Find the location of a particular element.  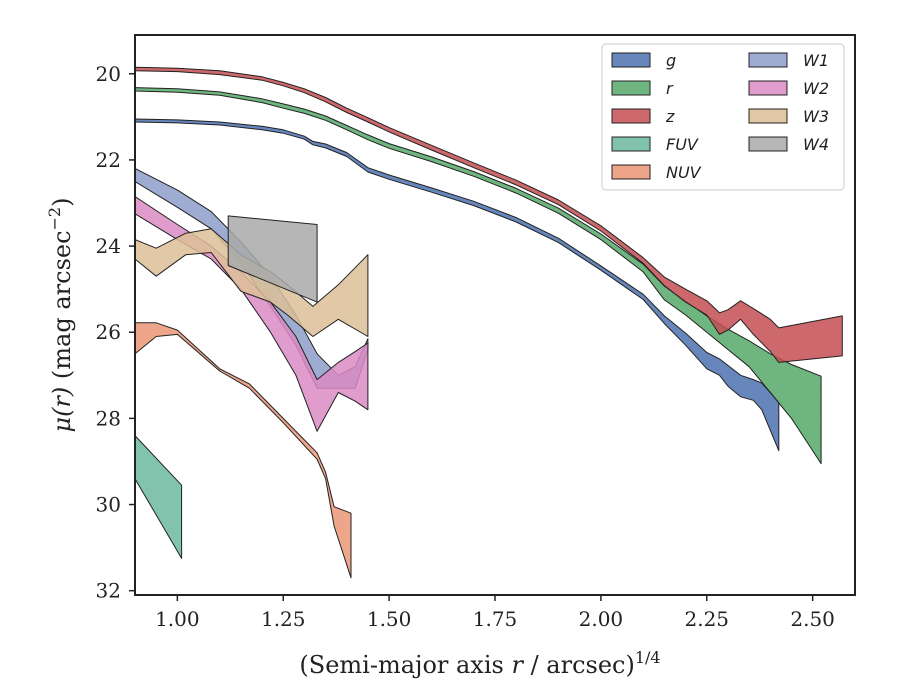

band-W3 is located at coordinates (252, 282).